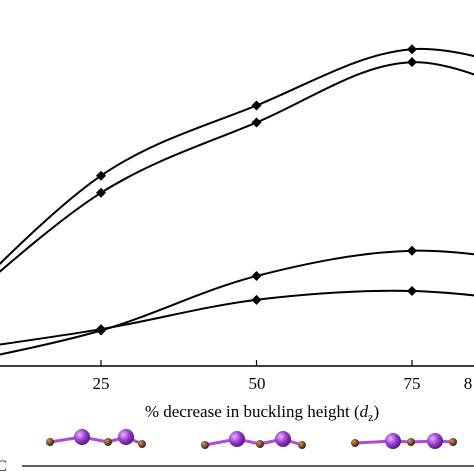 Image resolution: width=474 pixels, height=474 pixels. I want to click on x-axis-ticks, so click(256, 363).